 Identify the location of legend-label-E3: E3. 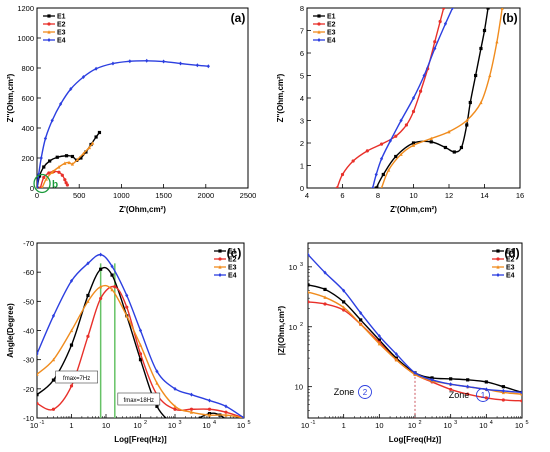
(510, 268).